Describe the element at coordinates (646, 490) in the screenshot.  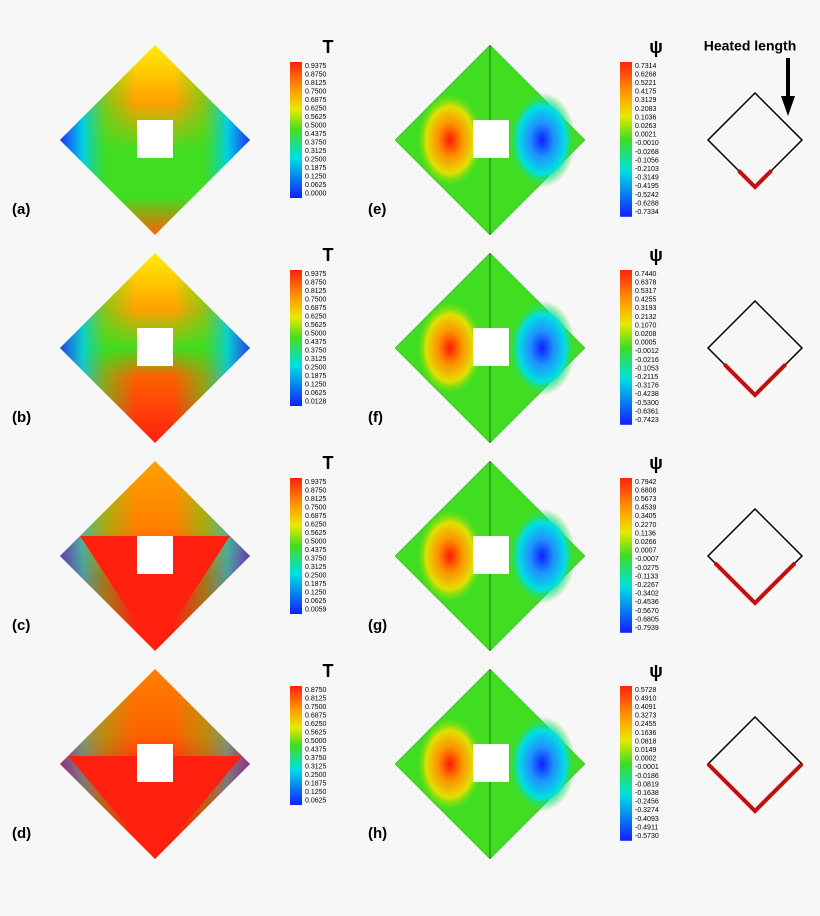
I see `level-label: 0.6808` at that location.